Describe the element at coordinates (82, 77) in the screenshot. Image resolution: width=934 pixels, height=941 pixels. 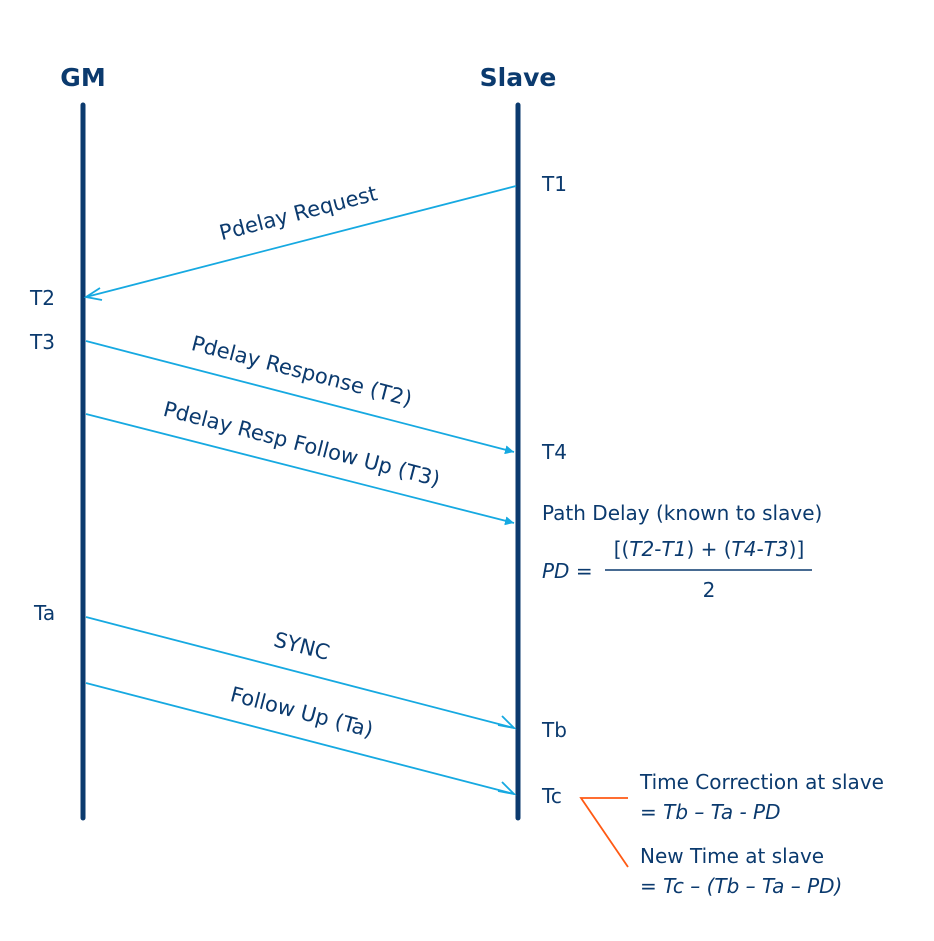
I see `gm-title: GM` at that location.